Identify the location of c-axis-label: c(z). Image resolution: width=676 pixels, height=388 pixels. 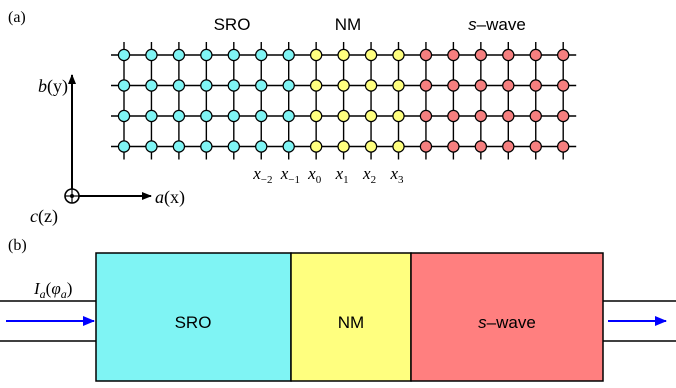
(44, 216).